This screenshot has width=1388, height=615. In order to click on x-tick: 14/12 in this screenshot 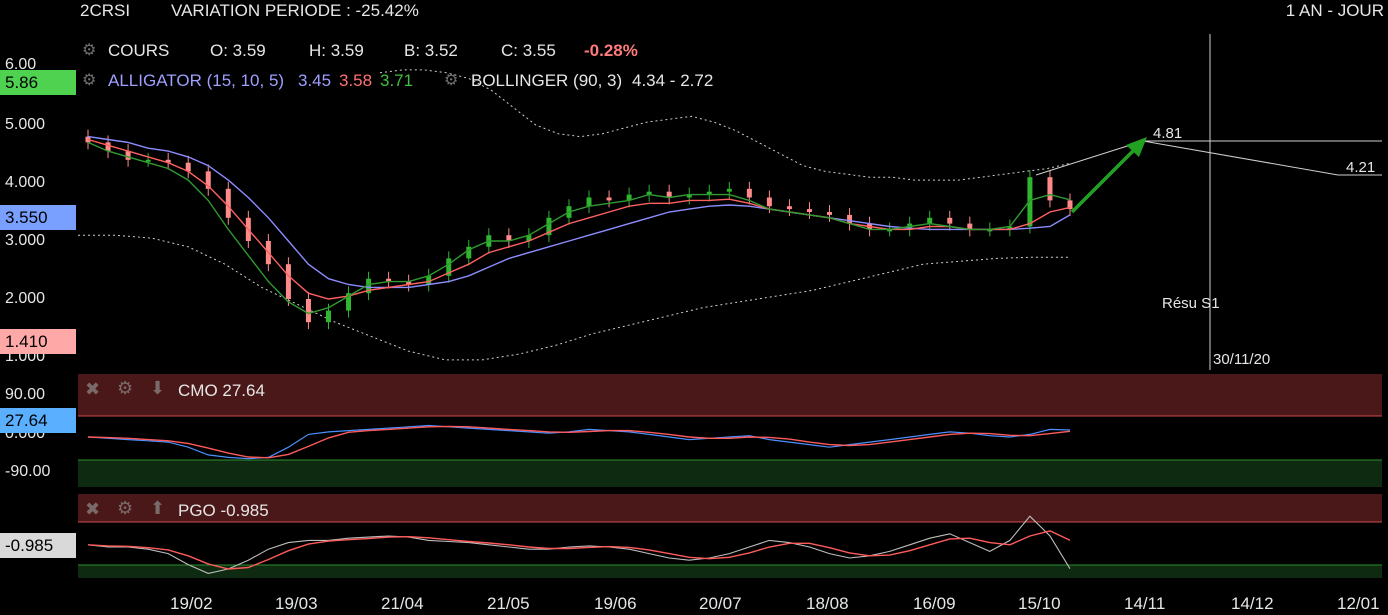, I will do `click(1252, 603)`.